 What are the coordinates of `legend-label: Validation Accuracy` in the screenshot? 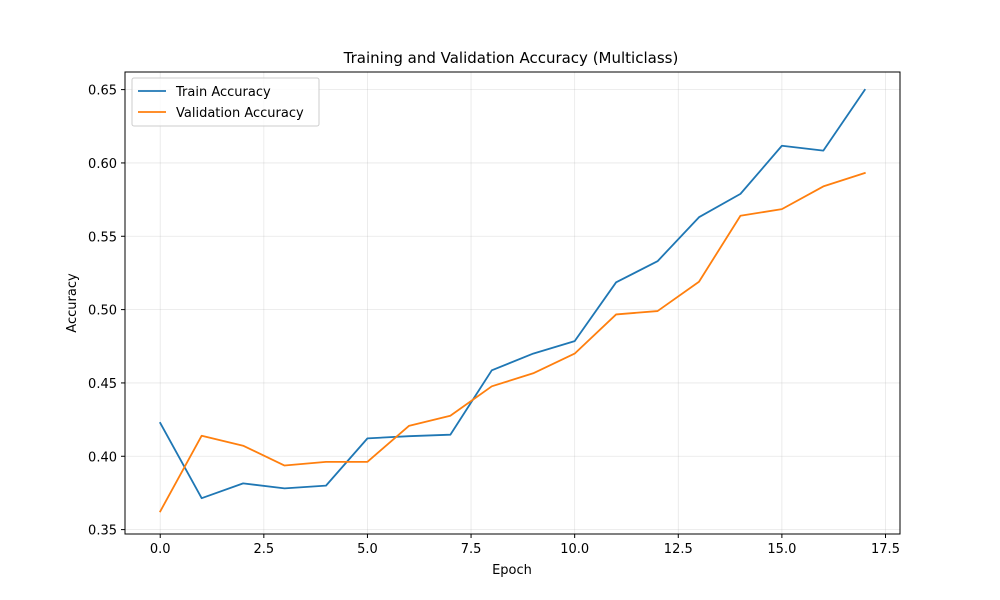 It's located at (240, 113).